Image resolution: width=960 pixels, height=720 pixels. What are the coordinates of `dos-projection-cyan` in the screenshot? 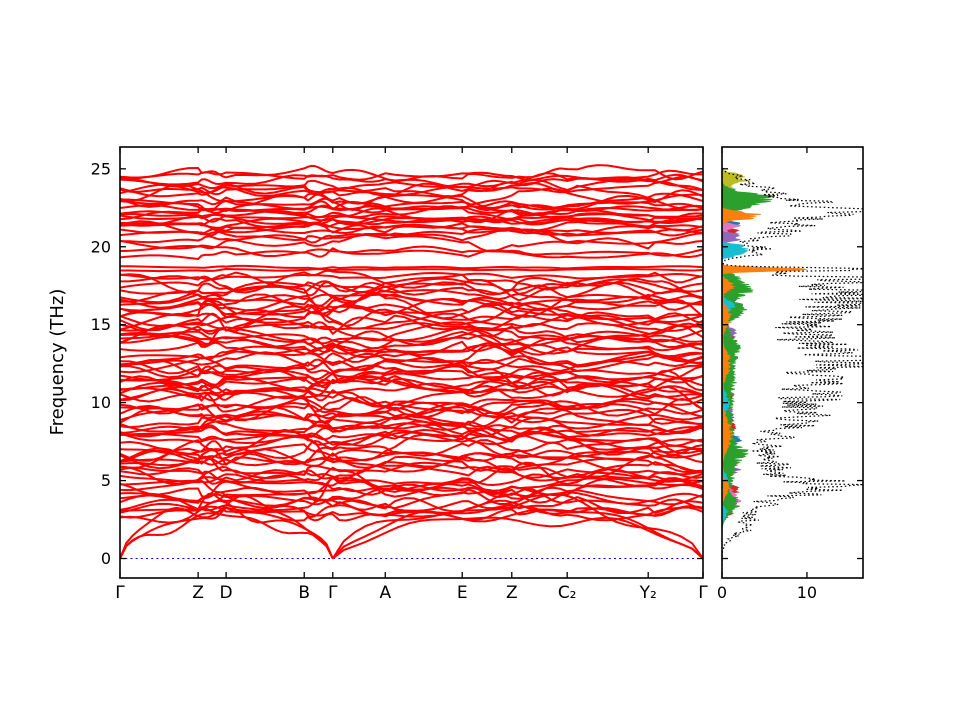 It's located at (736, 362).